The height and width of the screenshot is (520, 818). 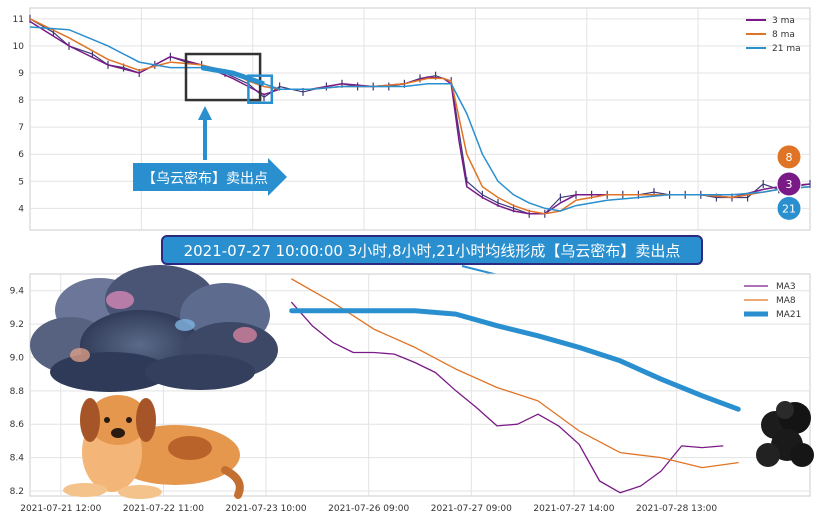 What do you see at coordinates (788, 315) in the screenshot?
I see `bottom-legend-label: MA21` at bounding box center [788, 315].